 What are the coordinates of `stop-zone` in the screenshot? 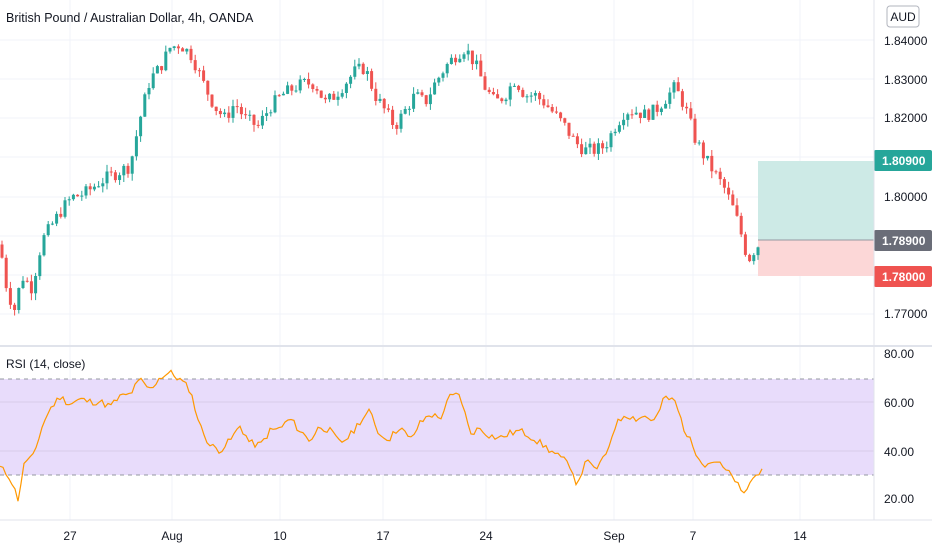 It's located at (816, 258).